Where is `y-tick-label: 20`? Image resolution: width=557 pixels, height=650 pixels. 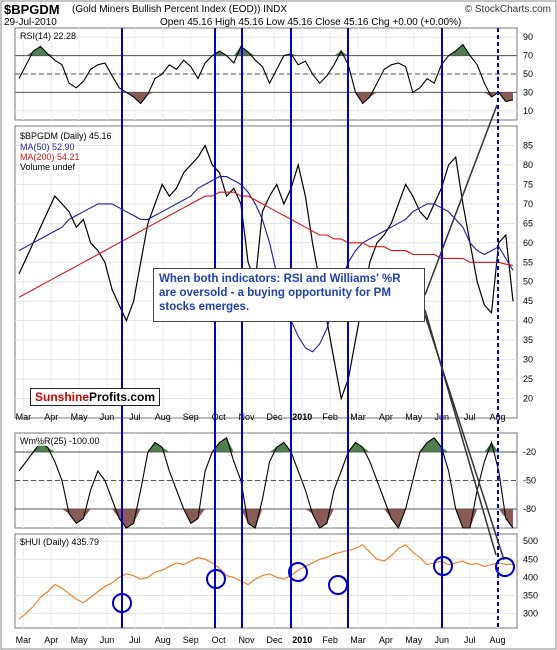 y-tick-label: 20 is located at coordinates (528, 399).